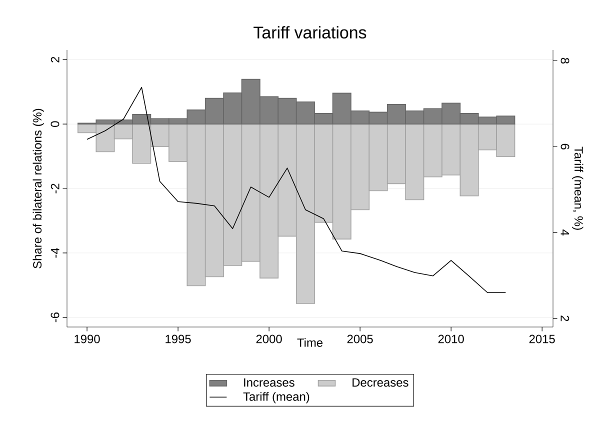 The width and height of the screenshot is (606, 442). Describe the element at coordinates (269, 382) in the screenshot. I see `legend-label: Increases` at that location.